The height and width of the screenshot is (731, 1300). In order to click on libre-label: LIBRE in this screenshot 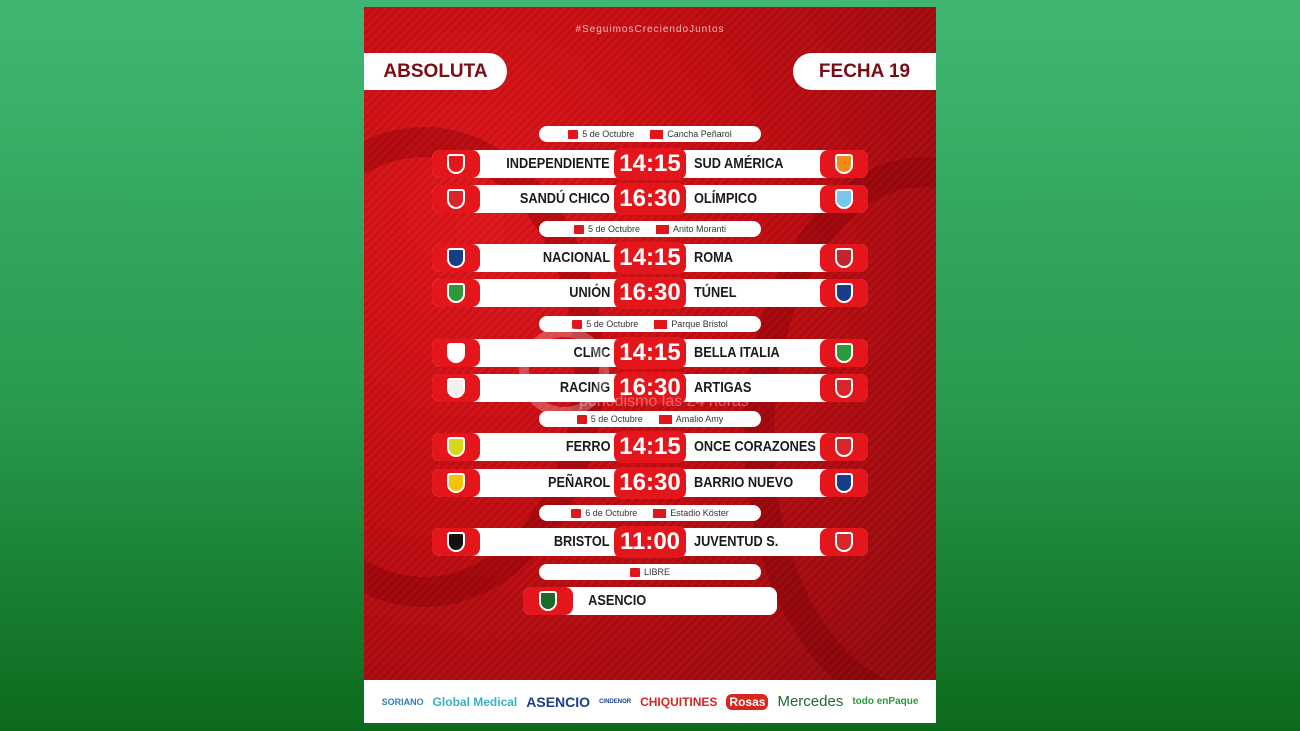, I will do `click(656, 571)`.